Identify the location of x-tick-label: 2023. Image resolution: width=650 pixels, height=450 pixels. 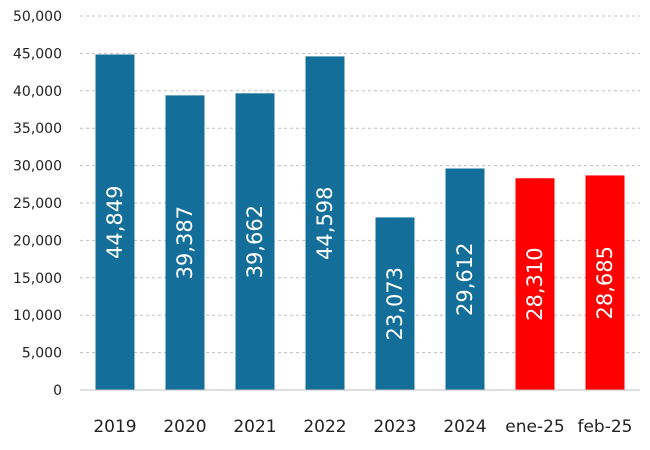
(394, 427).